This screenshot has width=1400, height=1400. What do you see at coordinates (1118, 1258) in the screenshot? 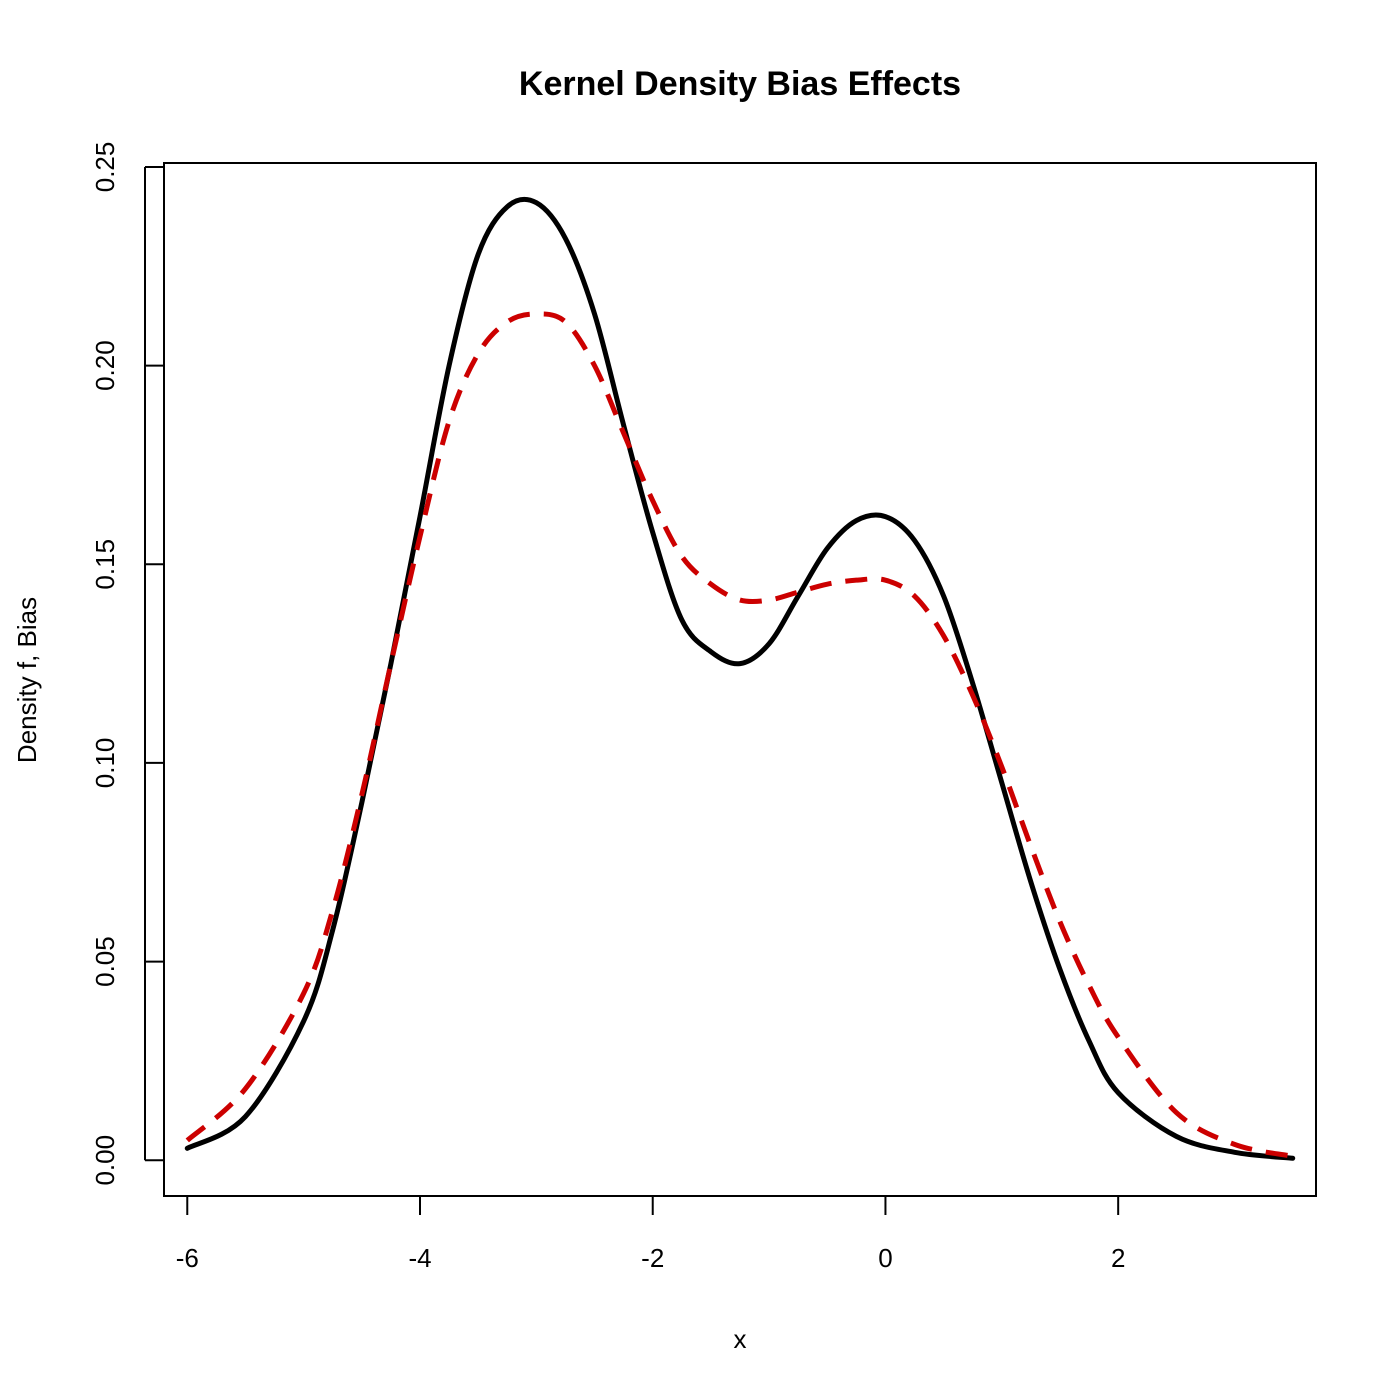
I see `x-tick-label: 2` at bounding box center [1118, 1258].